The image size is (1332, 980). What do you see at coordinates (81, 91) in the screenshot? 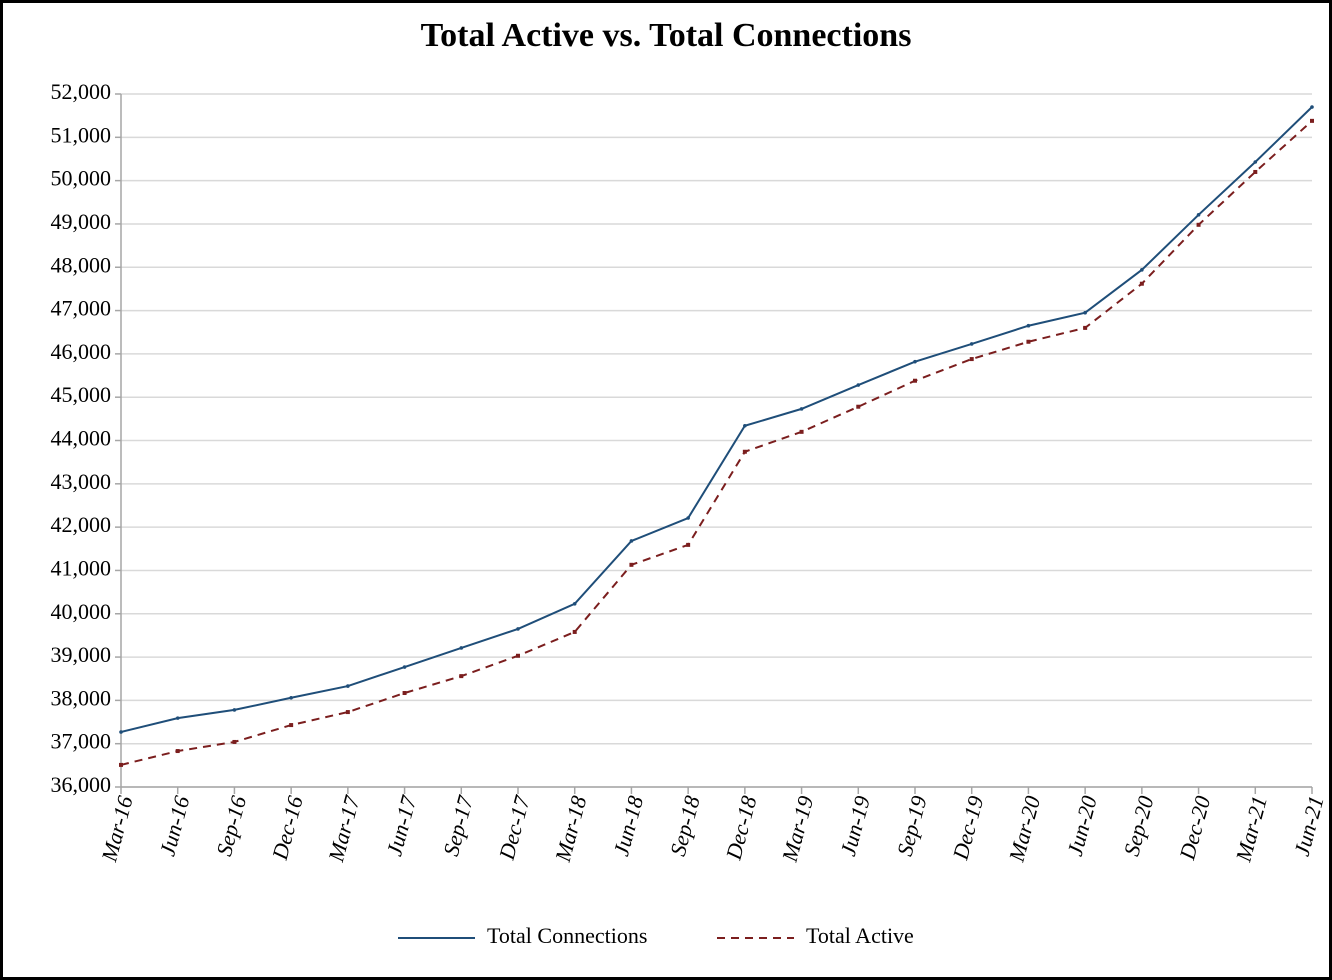
I see `y-tick-label: 52,000` at bounding box center [81, 91].